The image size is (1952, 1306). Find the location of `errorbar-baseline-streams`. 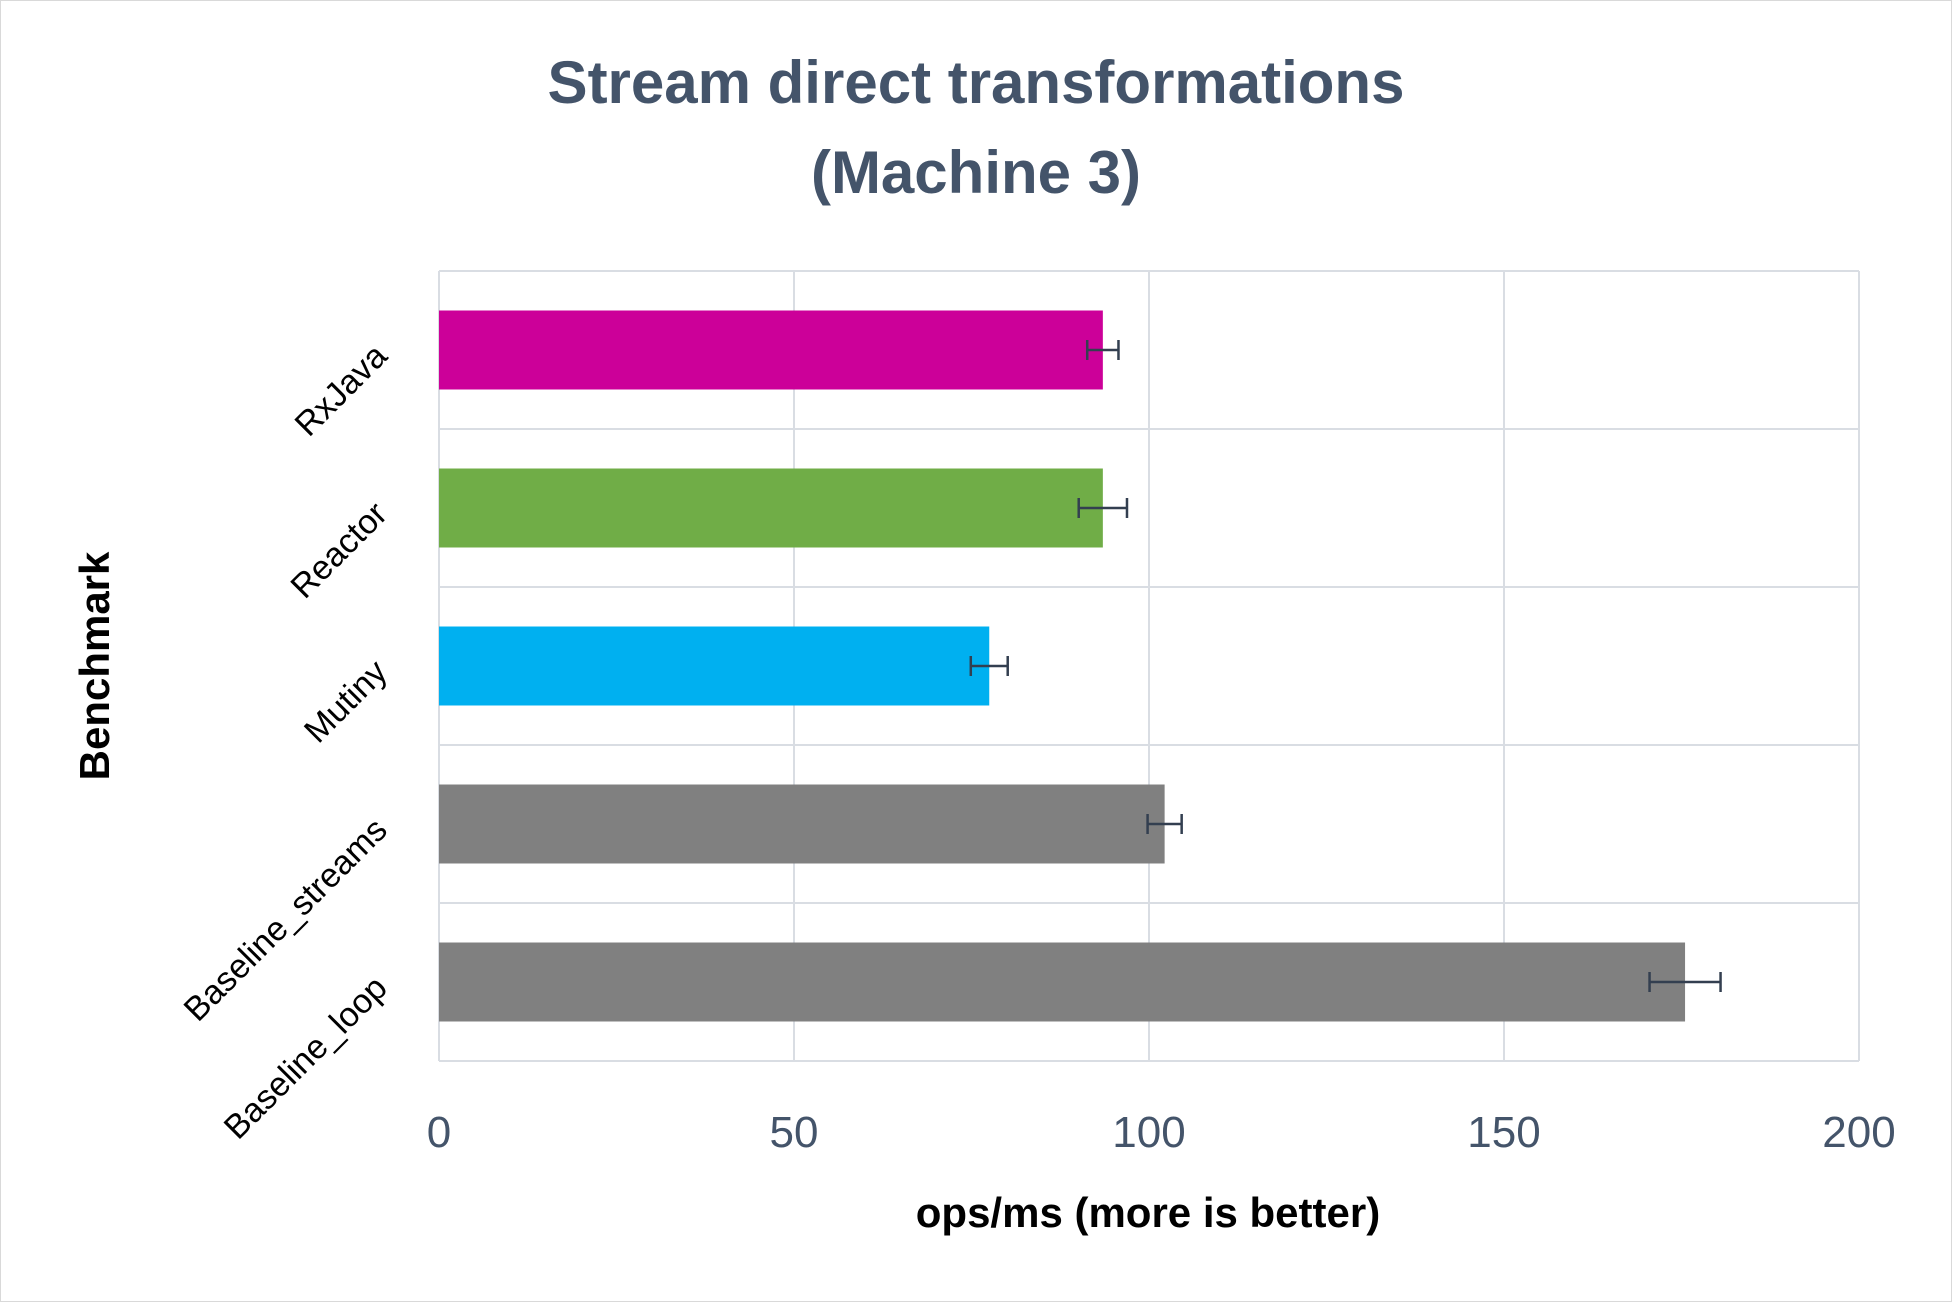

errorbar-baseline-streams is located at coordinates (1164, 824).